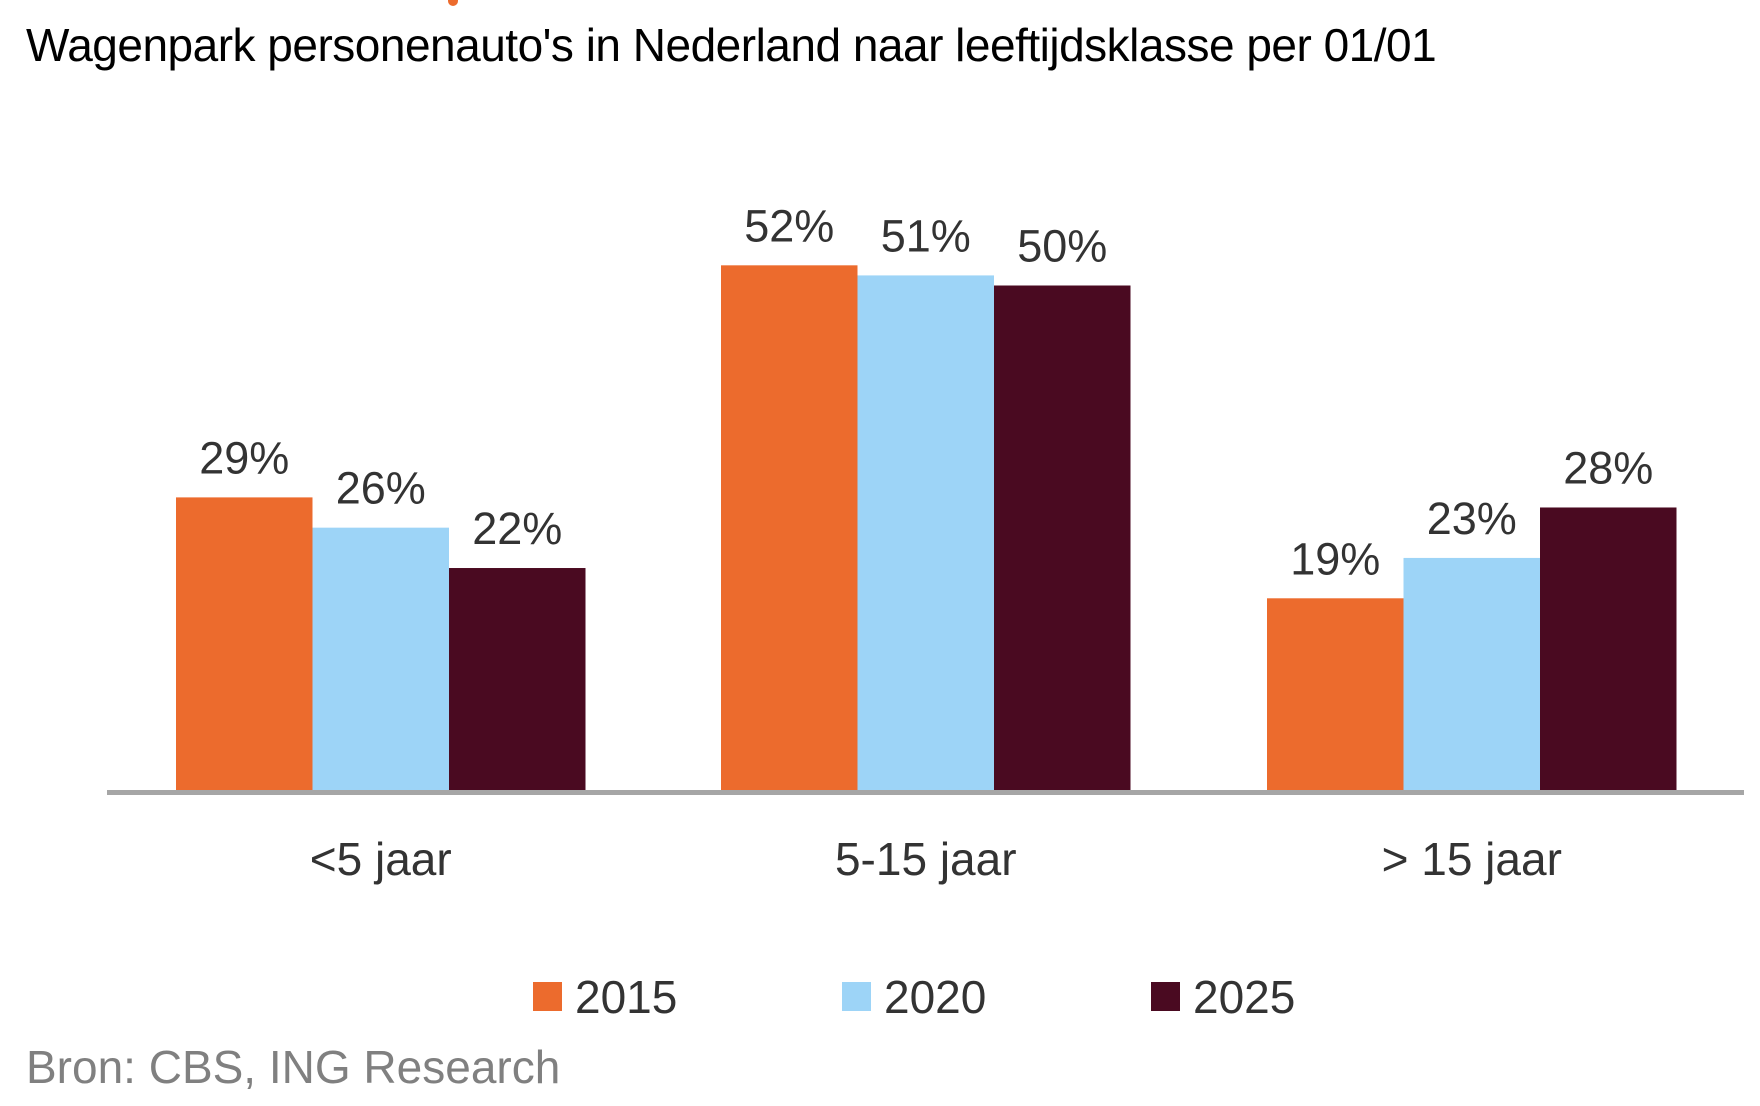 The height and width of the screenshot is (1106, 1760). Describe the element at coordinates (244, 457) in the screenshot. I see `data-label: 29%` at that location.